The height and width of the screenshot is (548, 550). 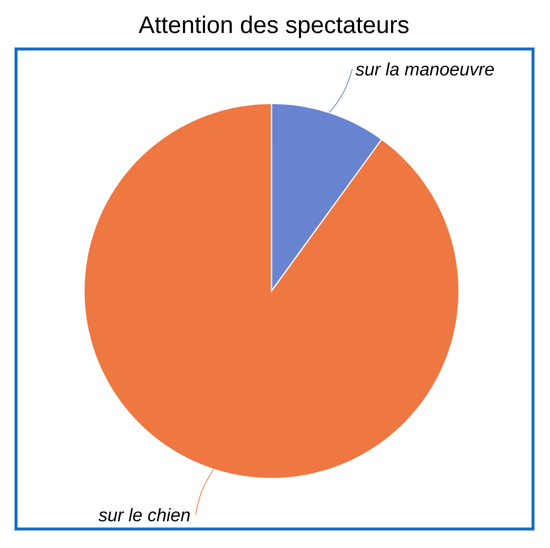 I want to click on slice-label: sur le chien, so click(x=144, y=515).